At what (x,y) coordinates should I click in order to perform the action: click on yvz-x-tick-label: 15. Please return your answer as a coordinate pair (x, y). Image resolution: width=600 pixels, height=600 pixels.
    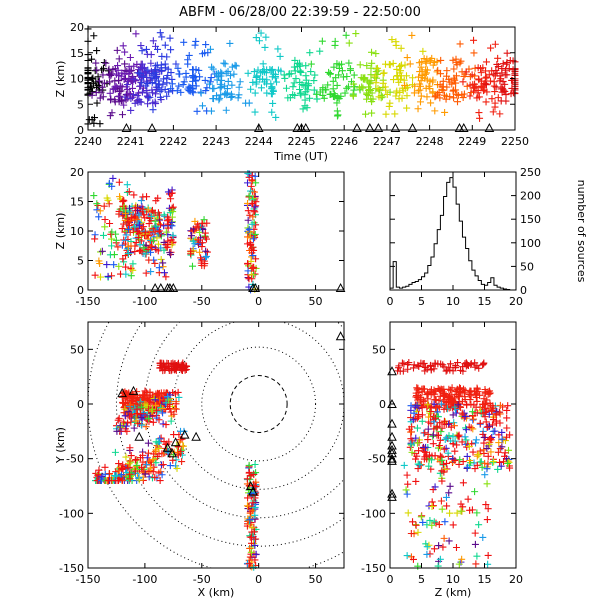
    Looking at the image, I should click on (485, 579).